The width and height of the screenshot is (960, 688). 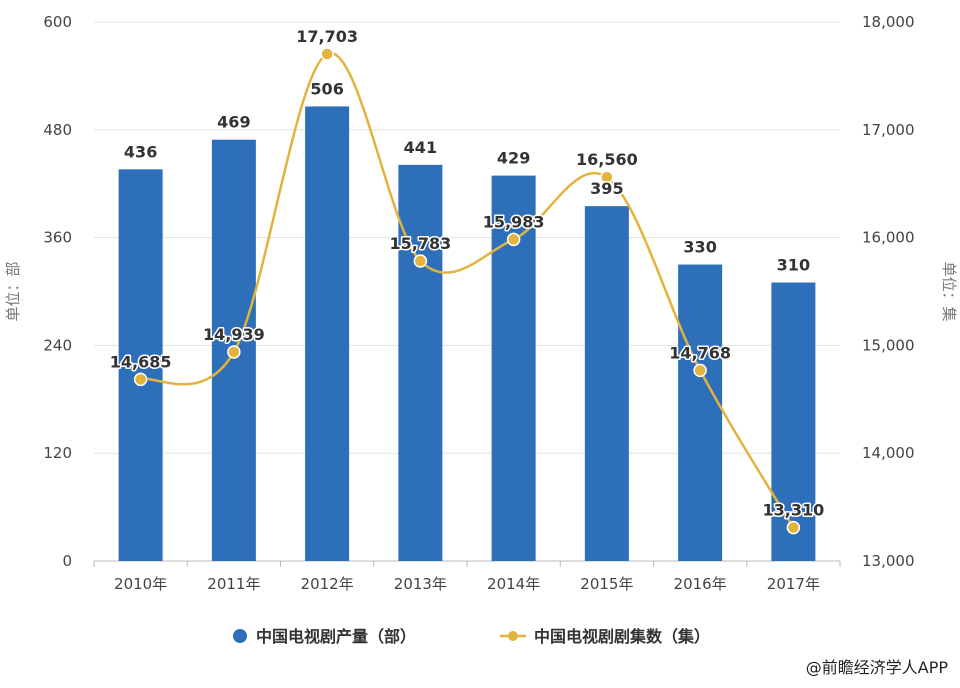 I want to click on y-left-tick-label: 120, so click(x=57, y=453).